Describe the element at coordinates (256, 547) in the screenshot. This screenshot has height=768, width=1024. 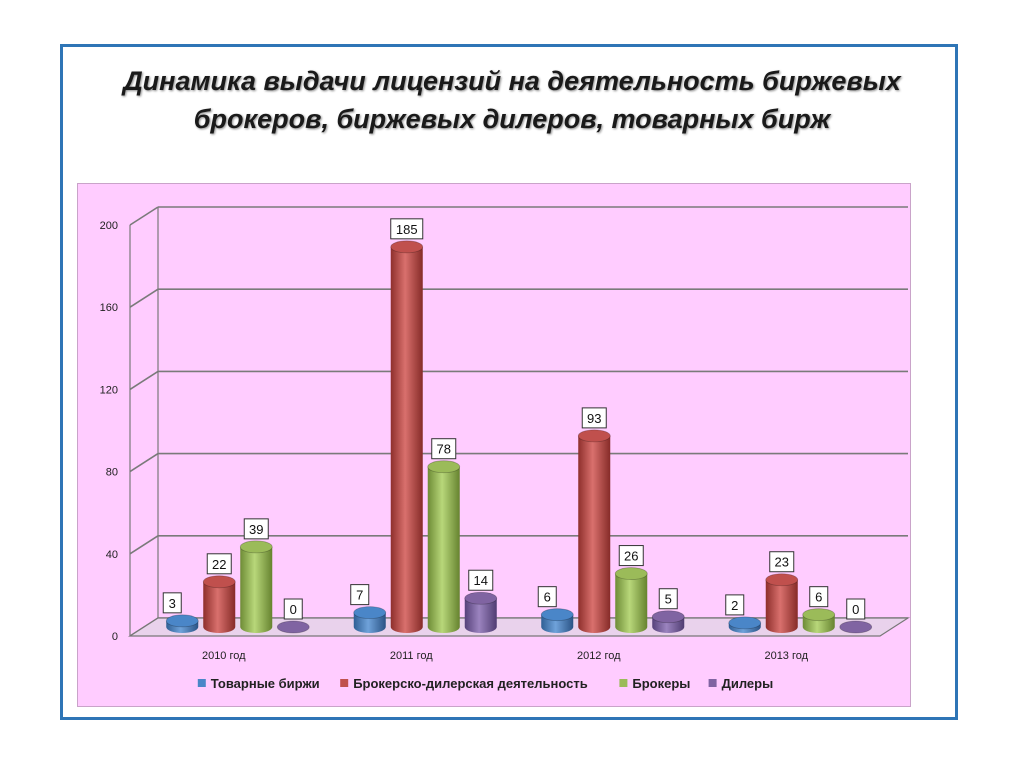
I see `bar-cap-Брокеры-2010 год` at that location.